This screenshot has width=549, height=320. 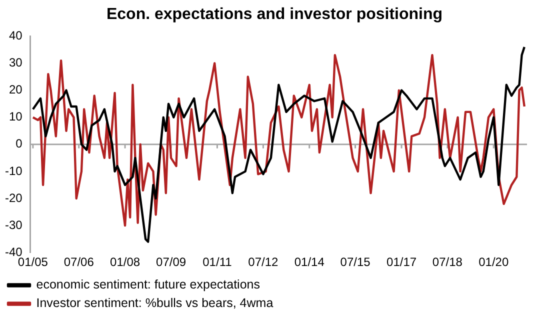 What do you see at coordinates (263, 262) in the screenshot?
I see `x-tick-label: 07/12` at bounding box center [263, 262].